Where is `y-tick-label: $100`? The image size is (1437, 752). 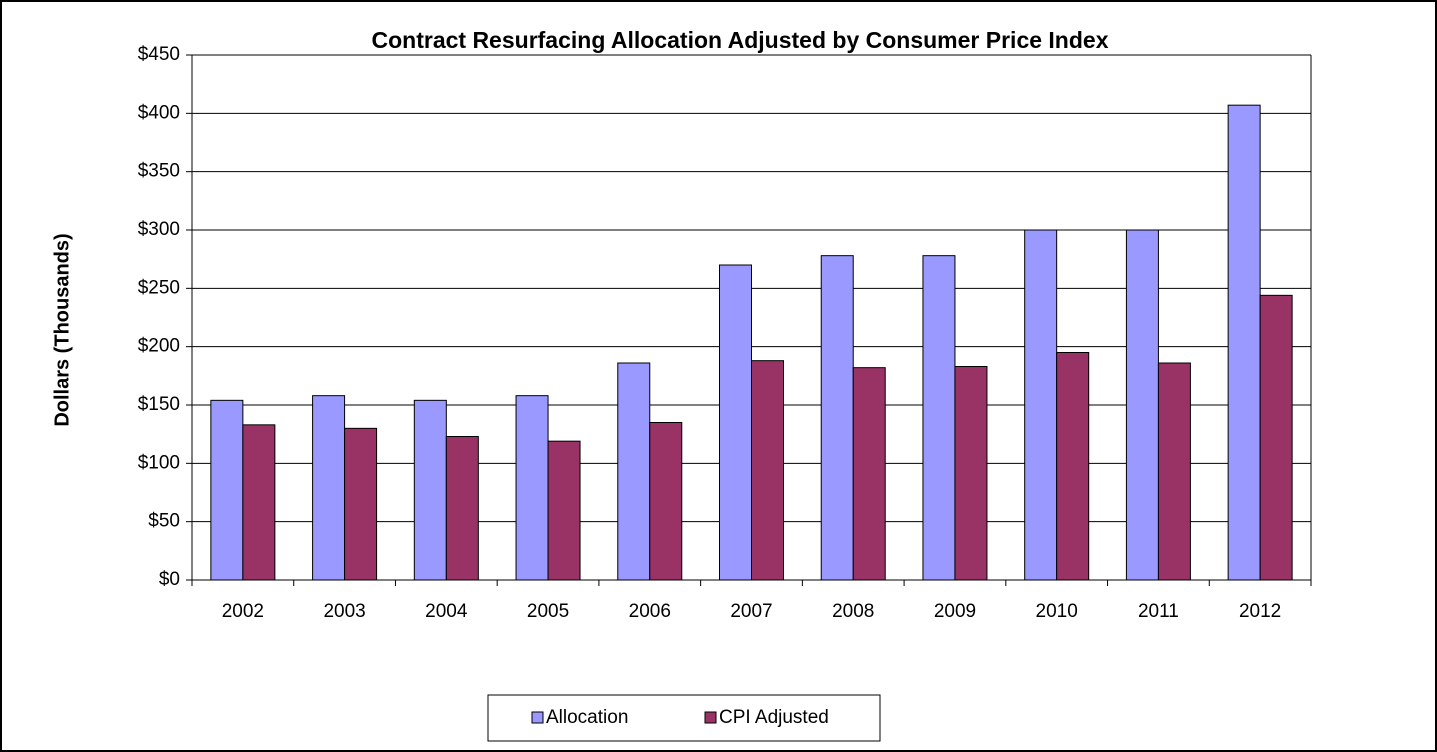 y-tick-label: $100 is located at coordinates (159, 462).